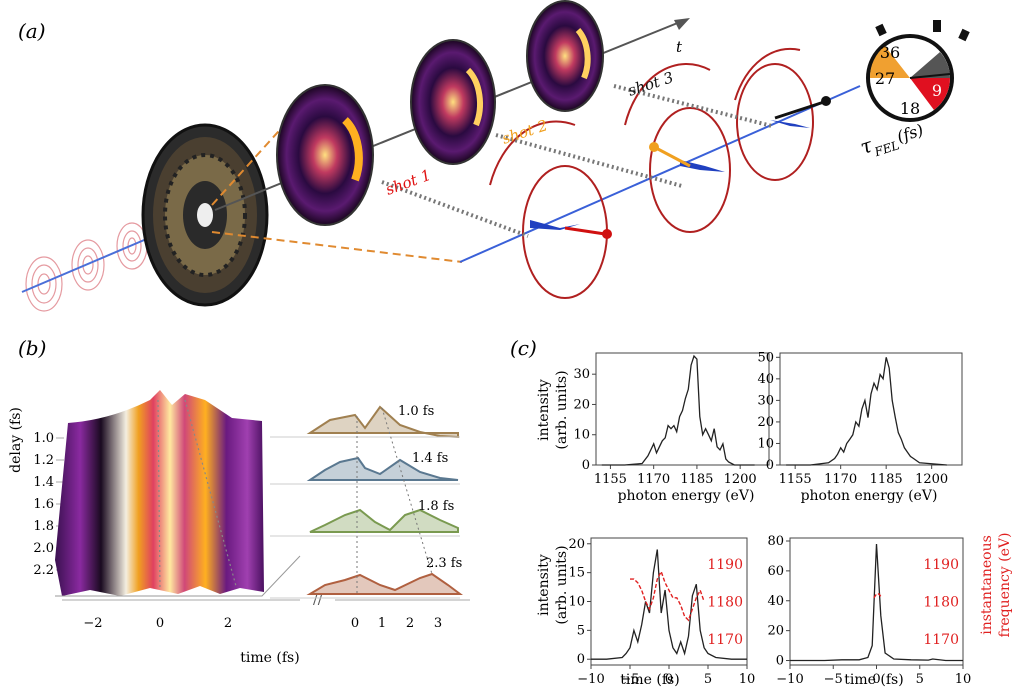 This screenshot has height=689, width=1021. What do you see at coordinates (585, 231) in the screenshot?
I see `vector-shot1` at bounding box center [585, 231].